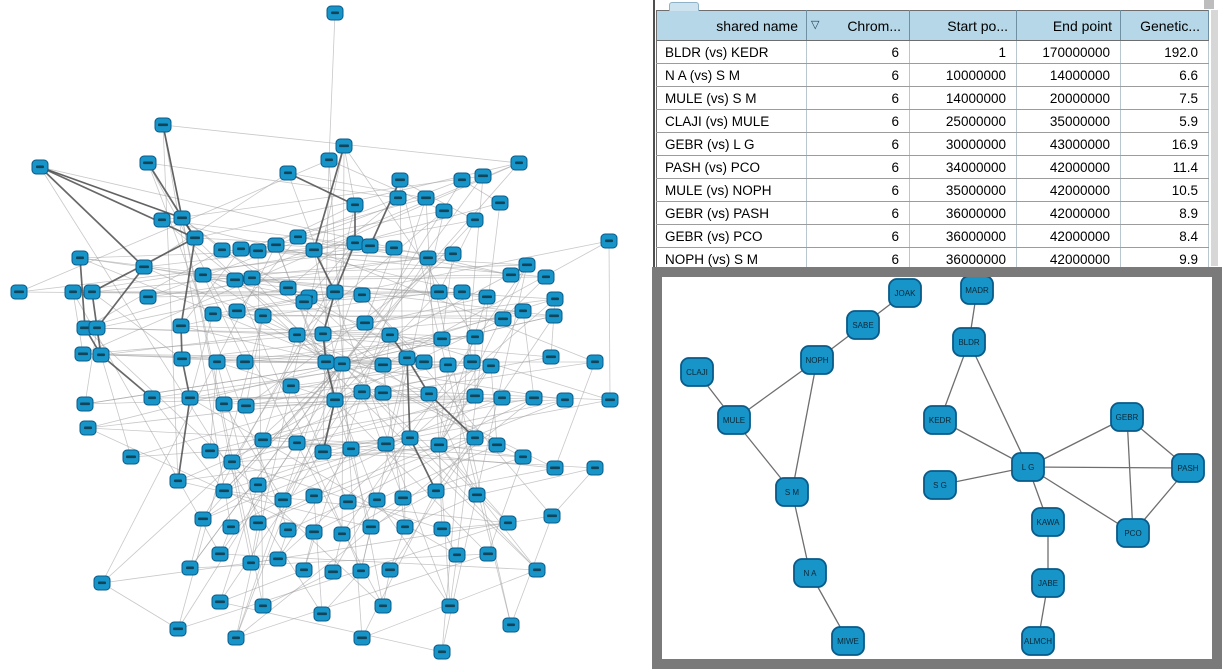  What do you see at coordinates (1068, 121) in the screenshot?
I see `cell-end-point: 35000000` at bounding box center [1068, 121].